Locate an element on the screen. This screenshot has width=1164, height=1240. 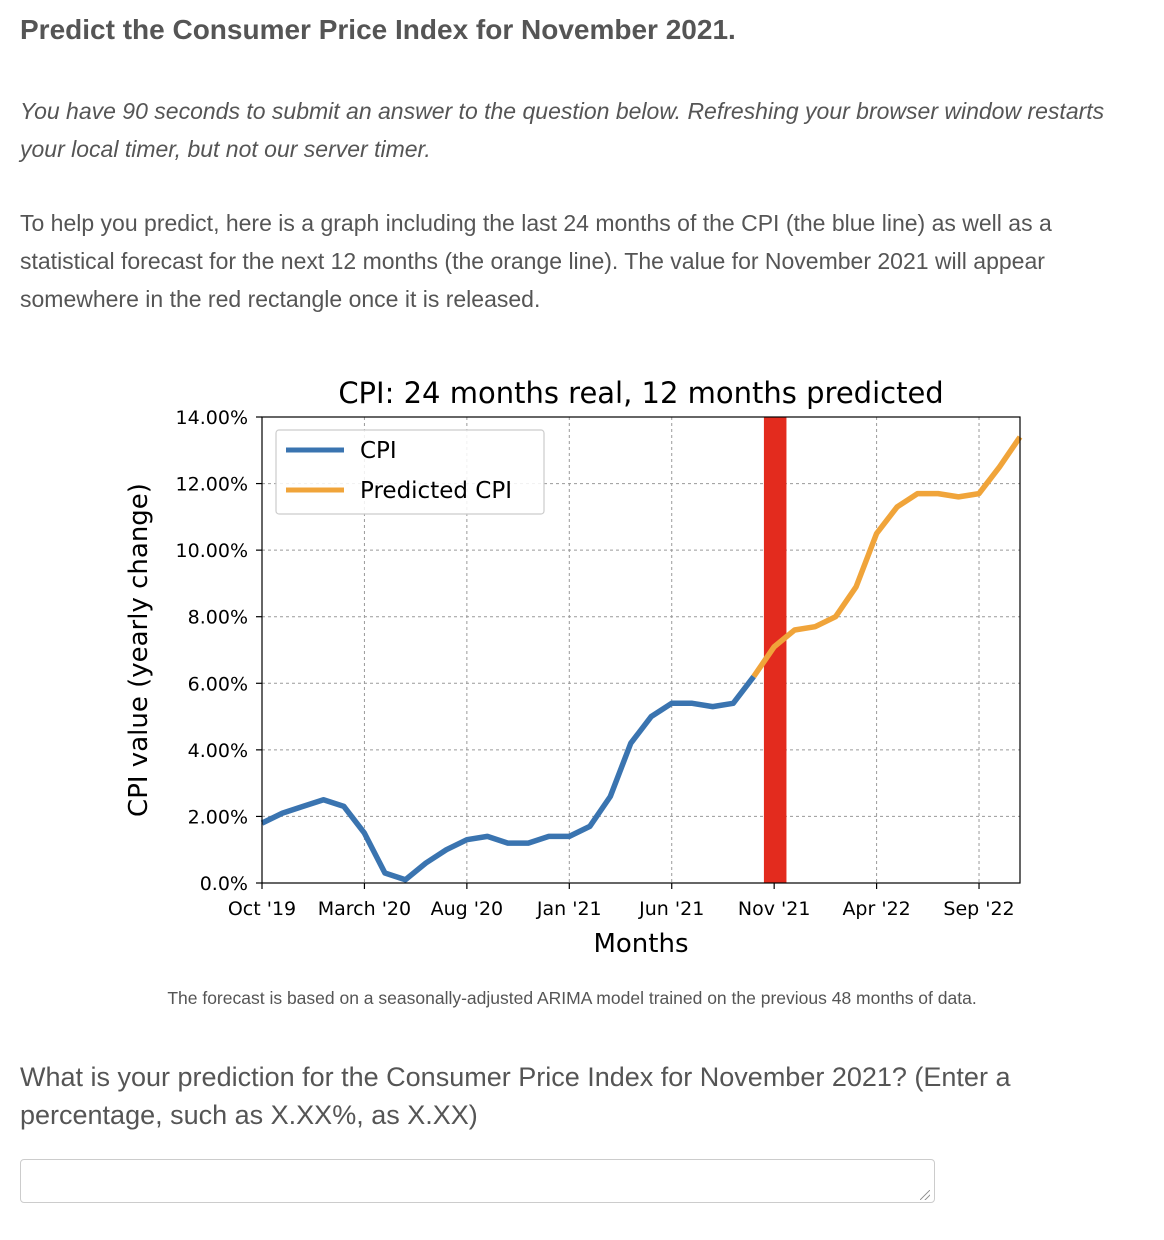
y-tick-label: 12.00% is located at coordinates (212, 485).